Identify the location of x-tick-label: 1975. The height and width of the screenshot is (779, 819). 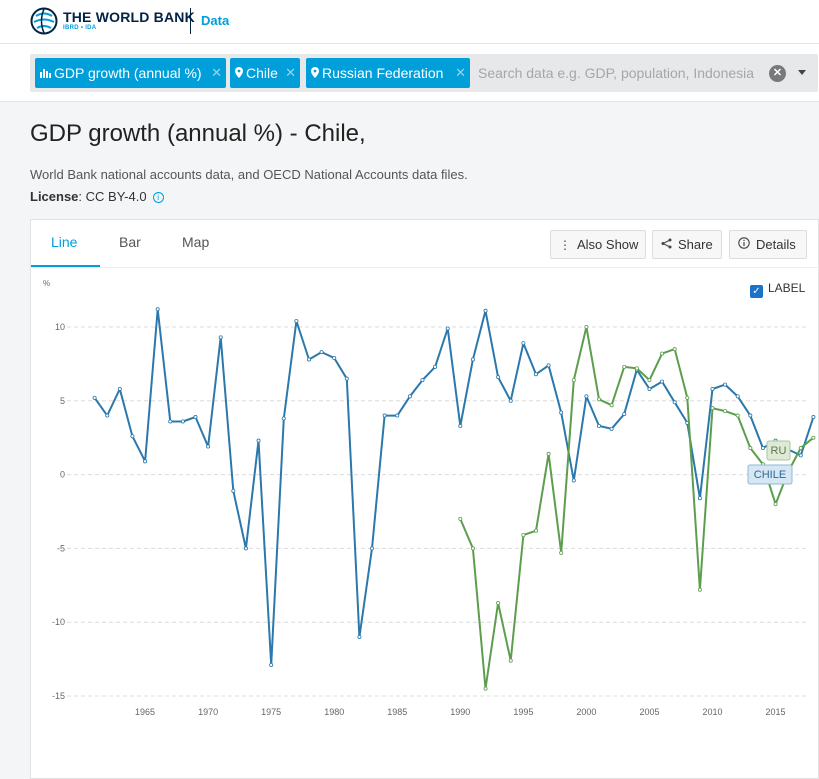
(271, 712).